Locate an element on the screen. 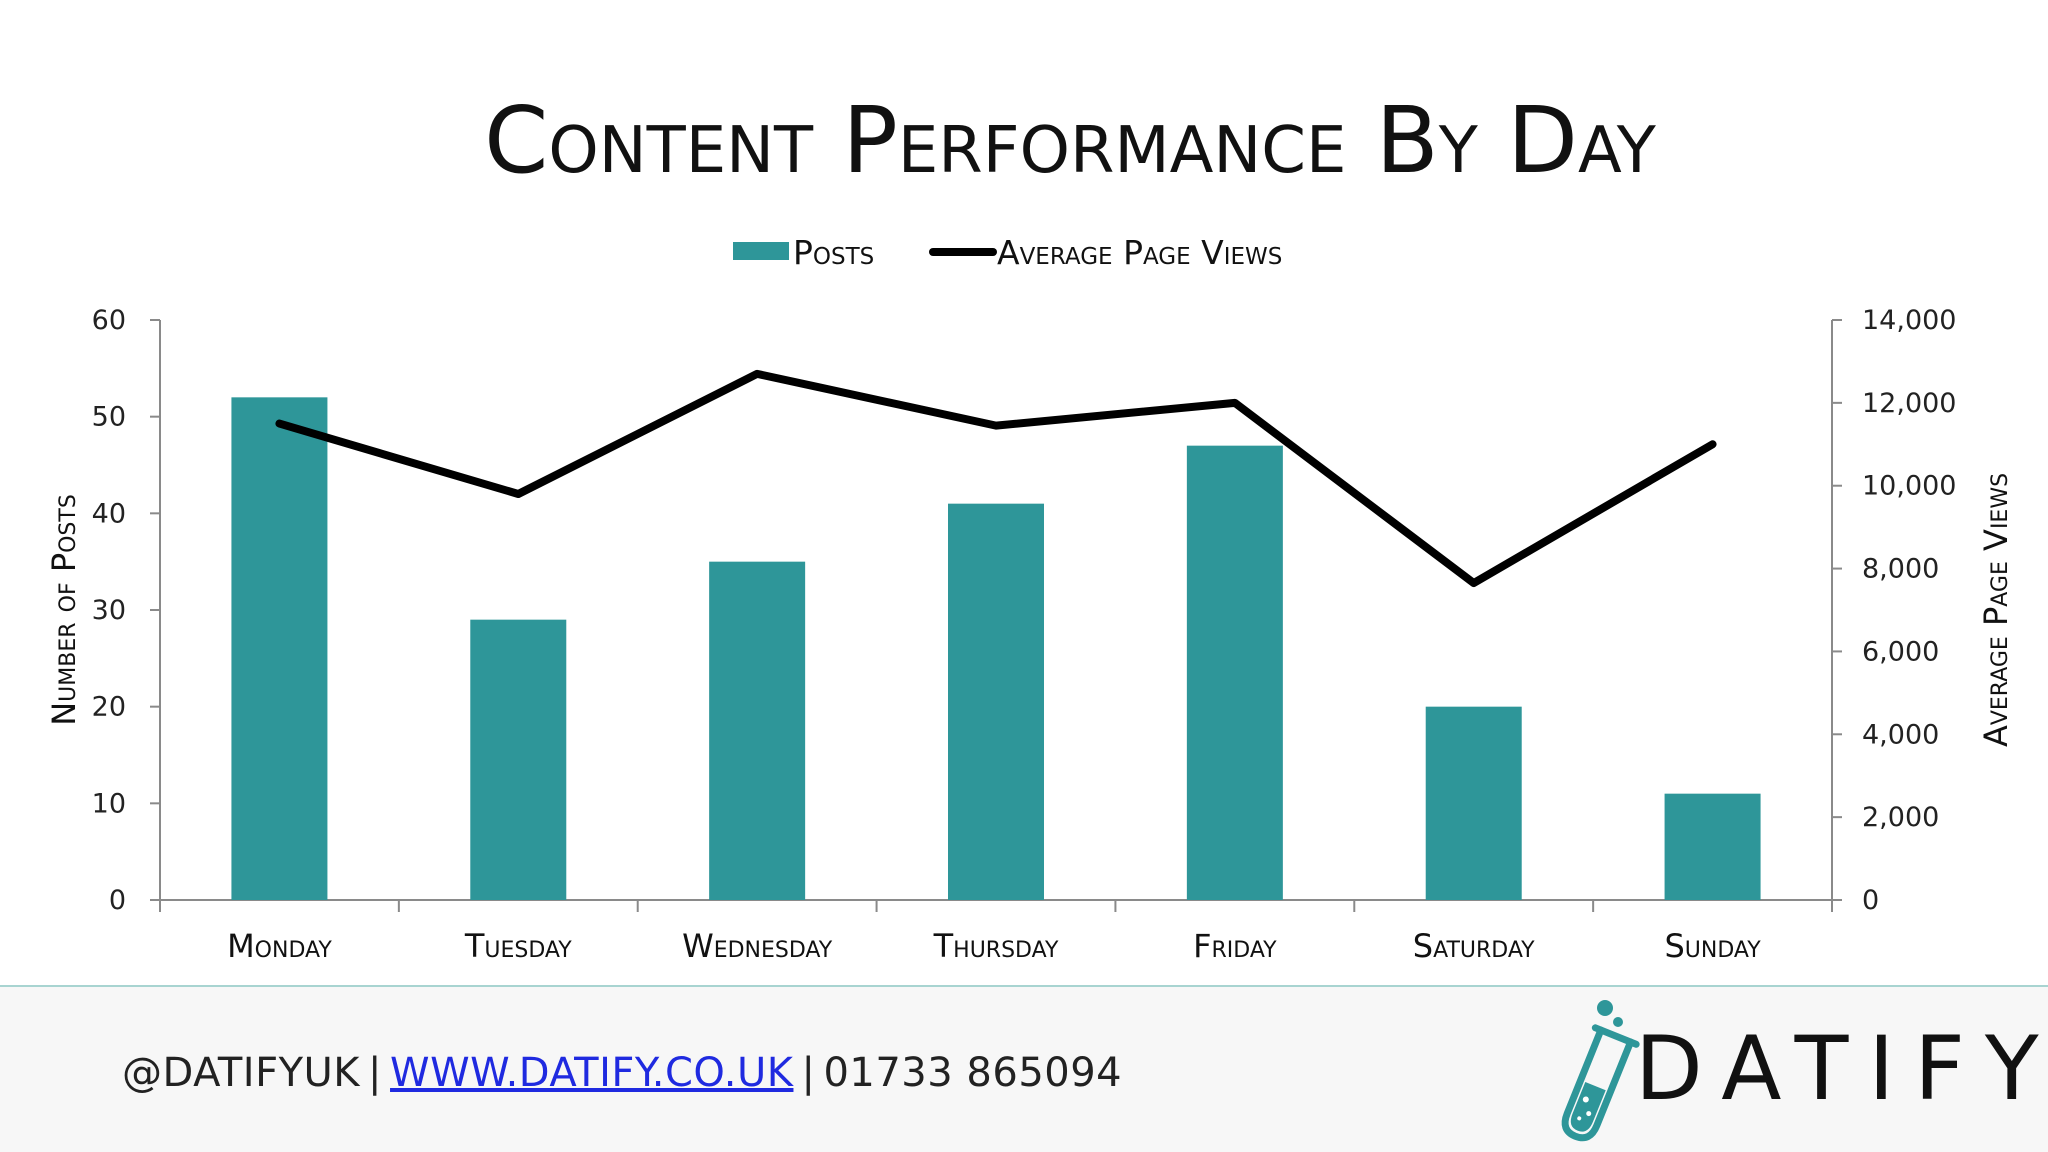 The width and height of the screenshot is (2048, 1152). y2-tick-label: 0 is located at coordinates (1870, 900).